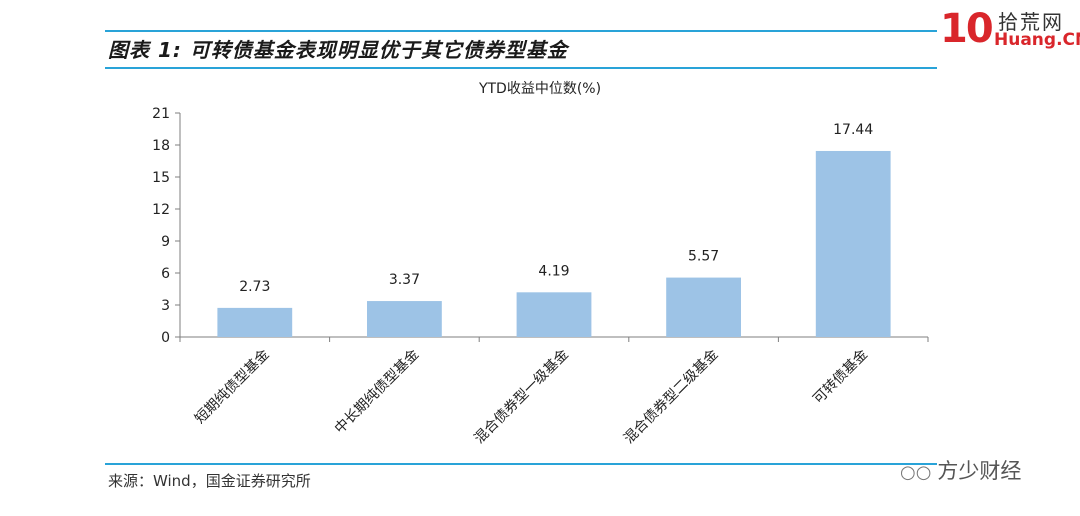 Image resolution: width=1080 pixels, height=516 pixels. Describe the element at coordinates (521, 396) in the screenshot. I see `x-tick-label: 混合债券型一级基金` at that location.